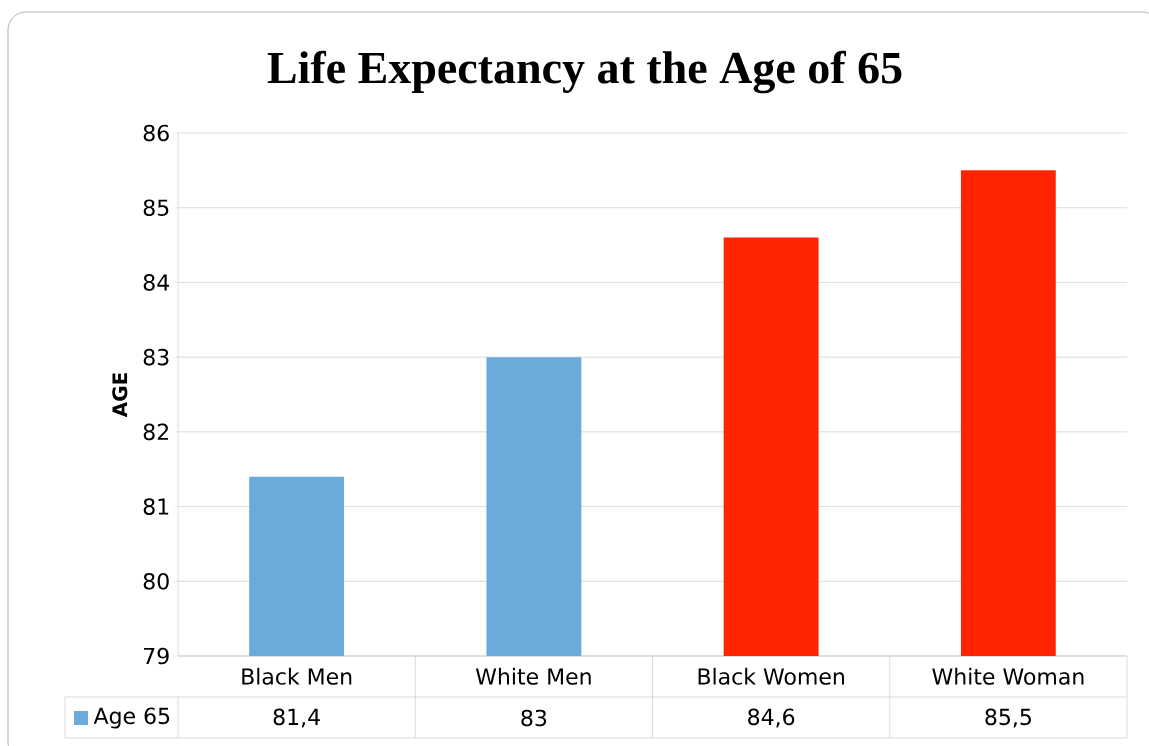 This screenshot has height=746, width=1149. Describe the element at coordinates (771, 718) in the screenshot. I see `data-label: 84,6` at that location.